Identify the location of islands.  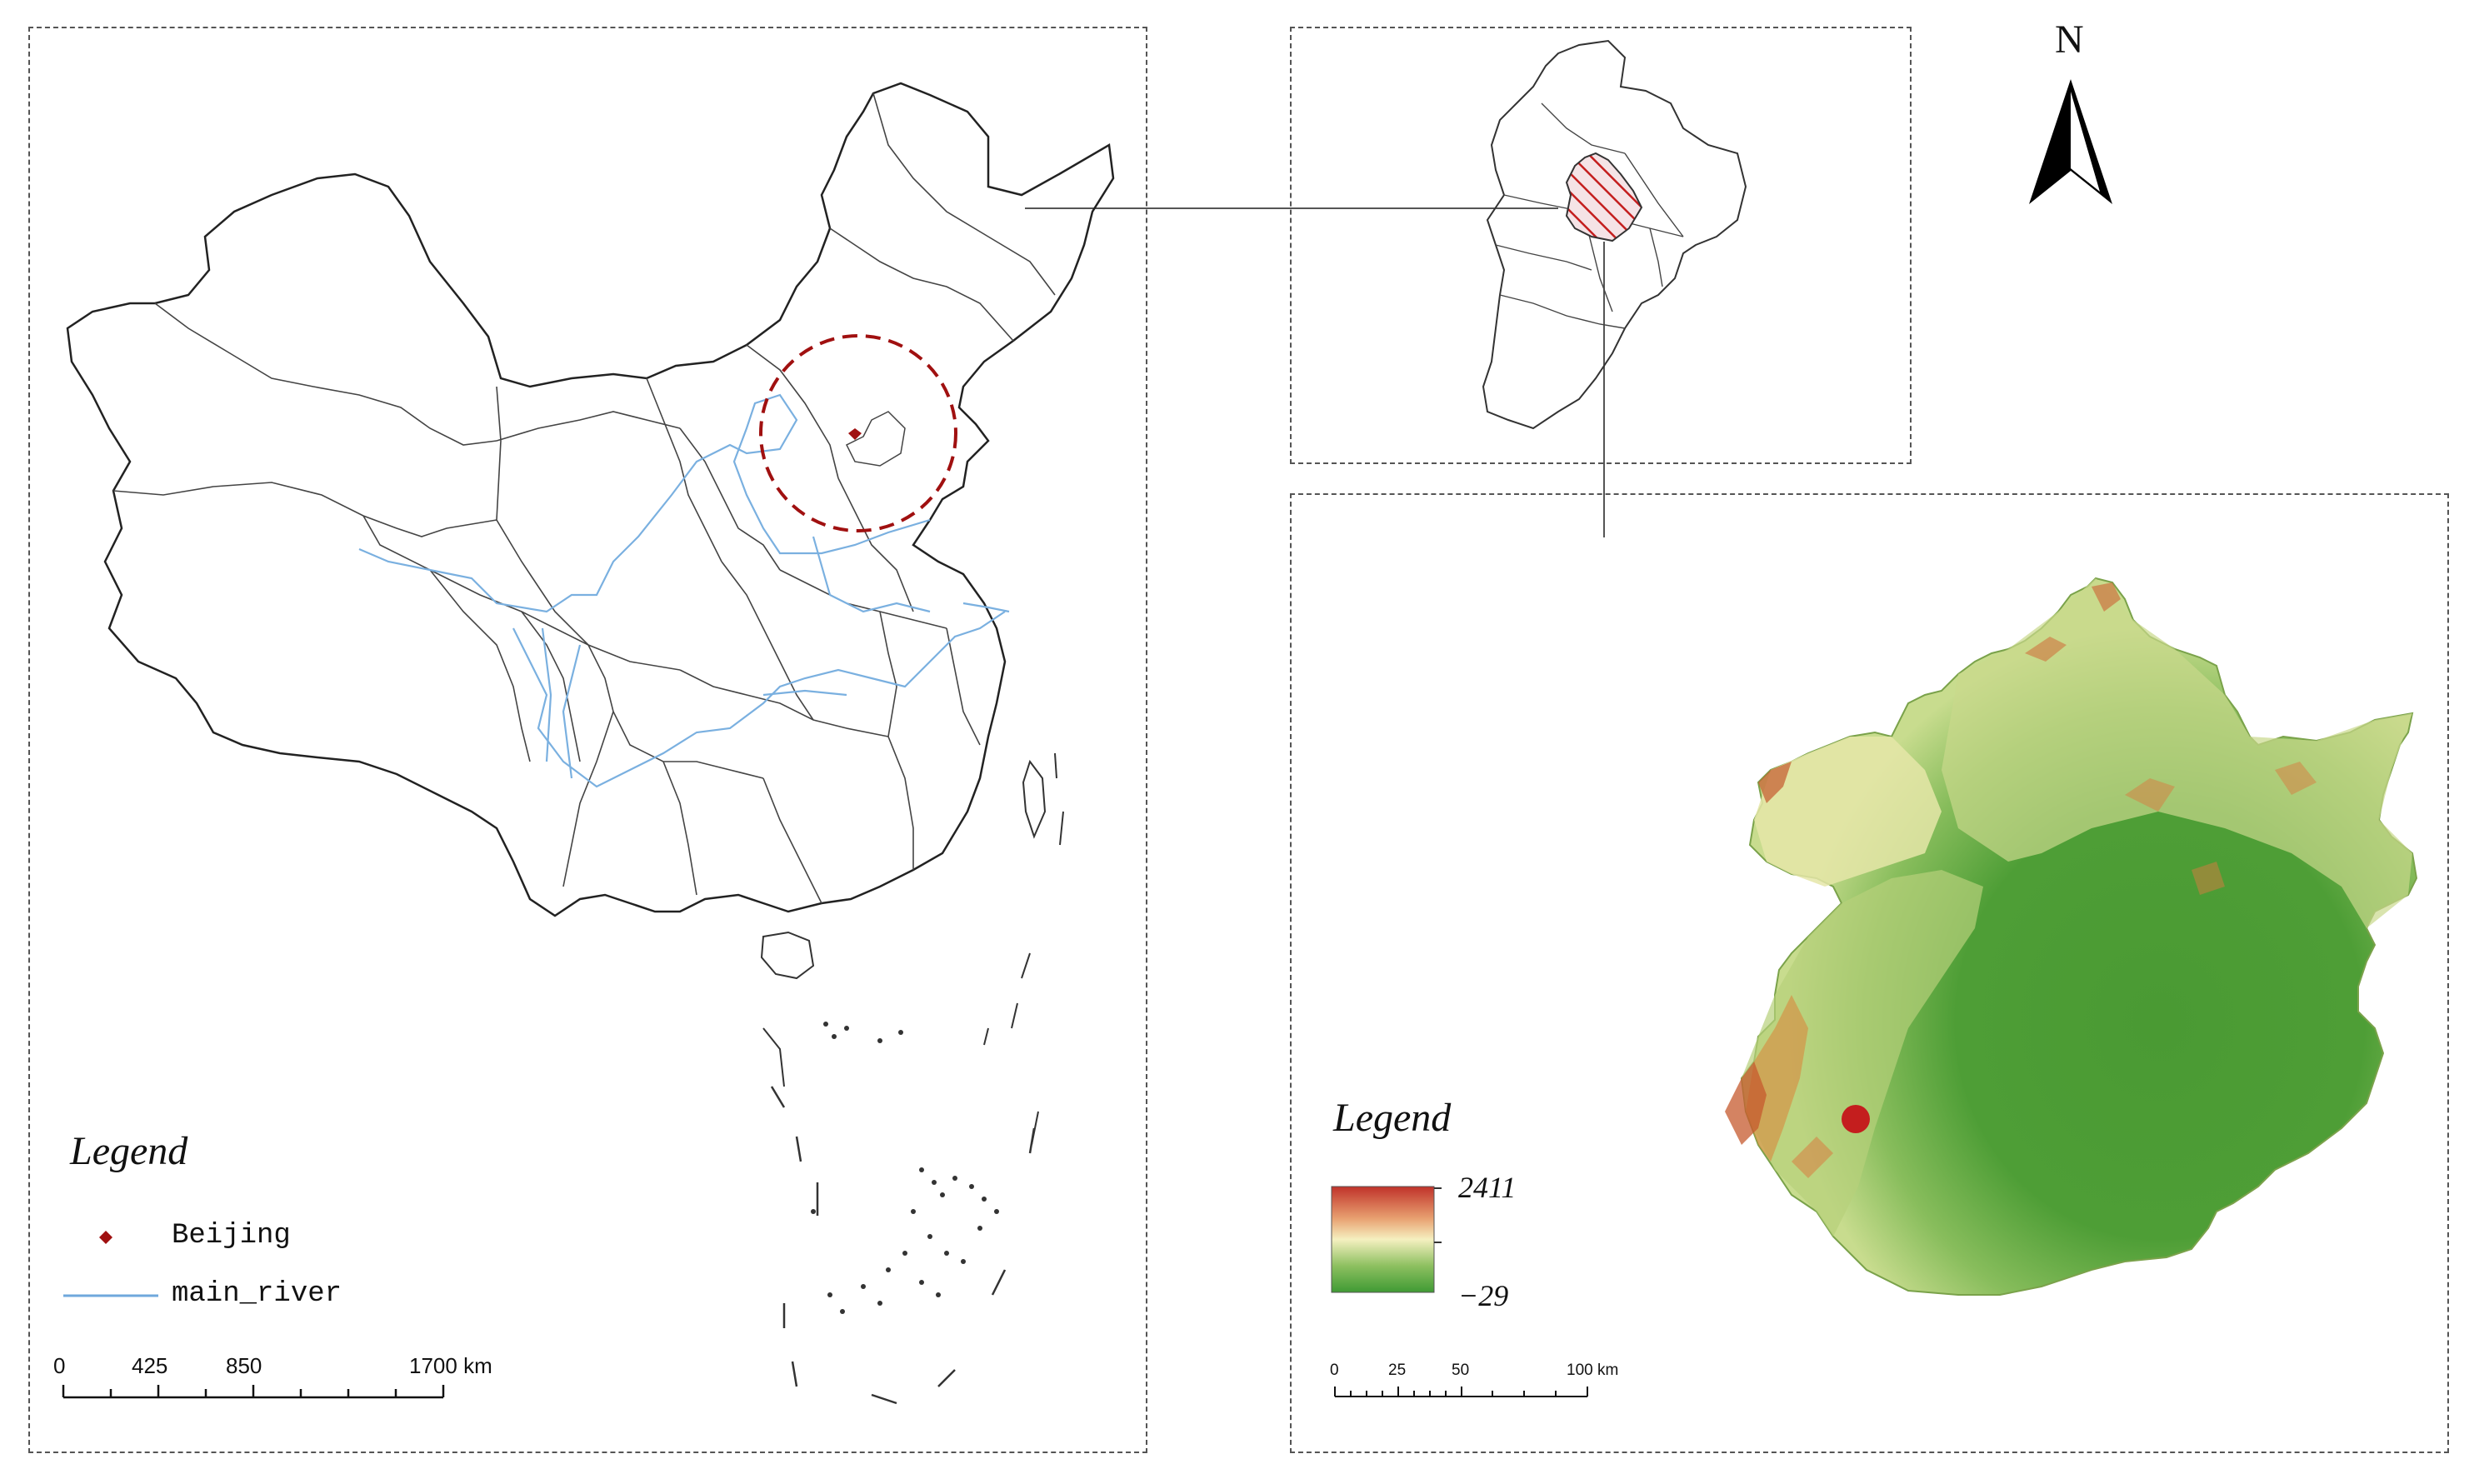
(912, 949).